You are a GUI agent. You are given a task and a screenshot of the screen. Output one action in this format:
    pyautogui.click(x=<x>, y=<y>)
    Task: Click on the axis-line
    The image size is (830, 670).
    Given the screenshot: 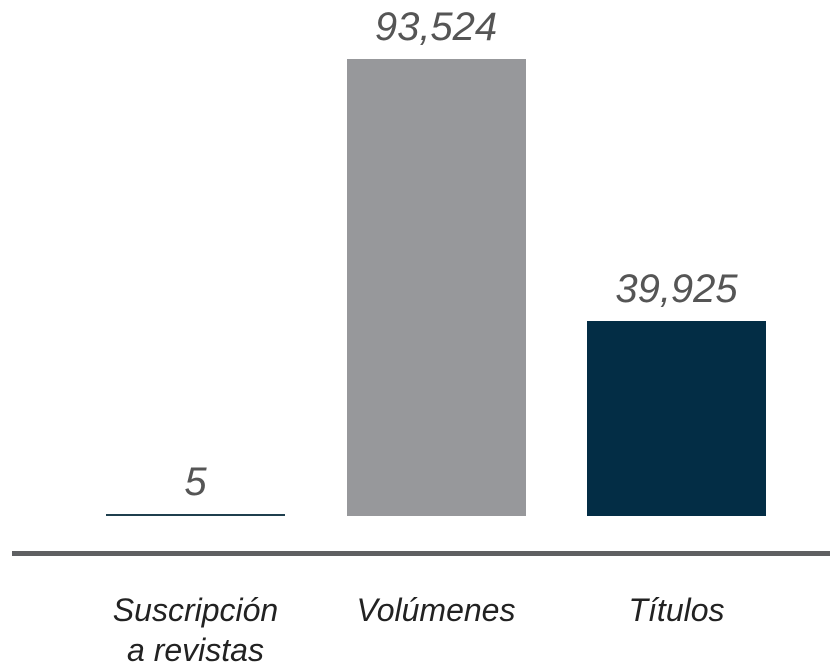 What is the action you would take?
    pyautogui.click(x=421, y=553)
    